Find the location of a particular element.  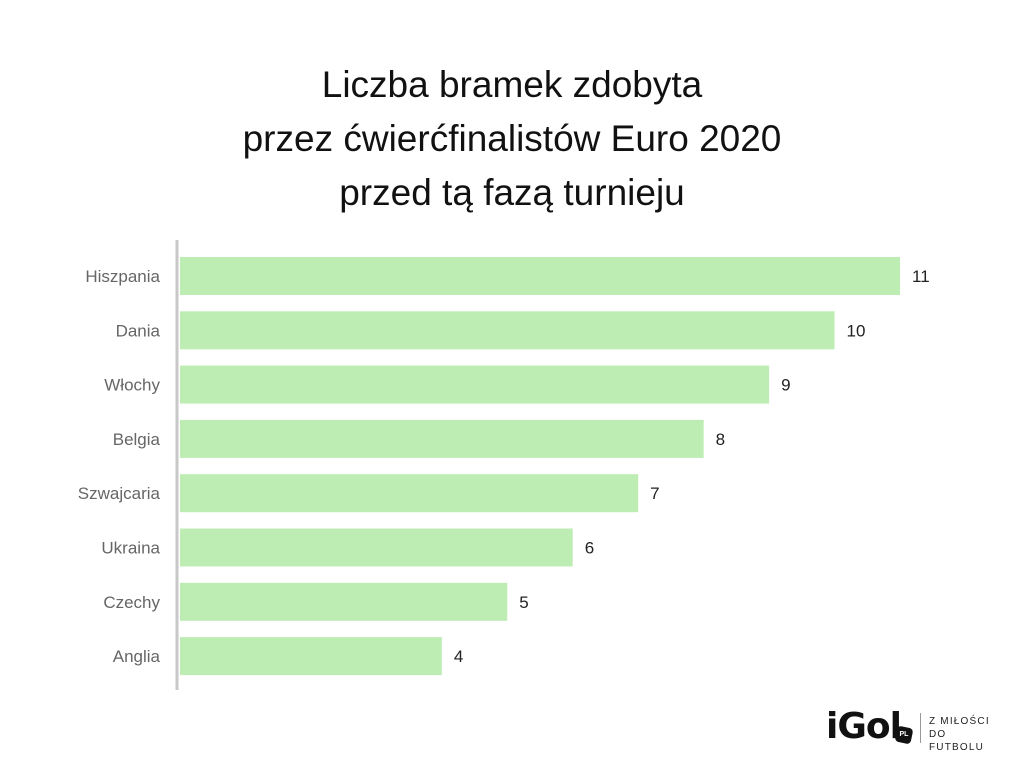

value-label: 6 is located at coordinates (589, 548).